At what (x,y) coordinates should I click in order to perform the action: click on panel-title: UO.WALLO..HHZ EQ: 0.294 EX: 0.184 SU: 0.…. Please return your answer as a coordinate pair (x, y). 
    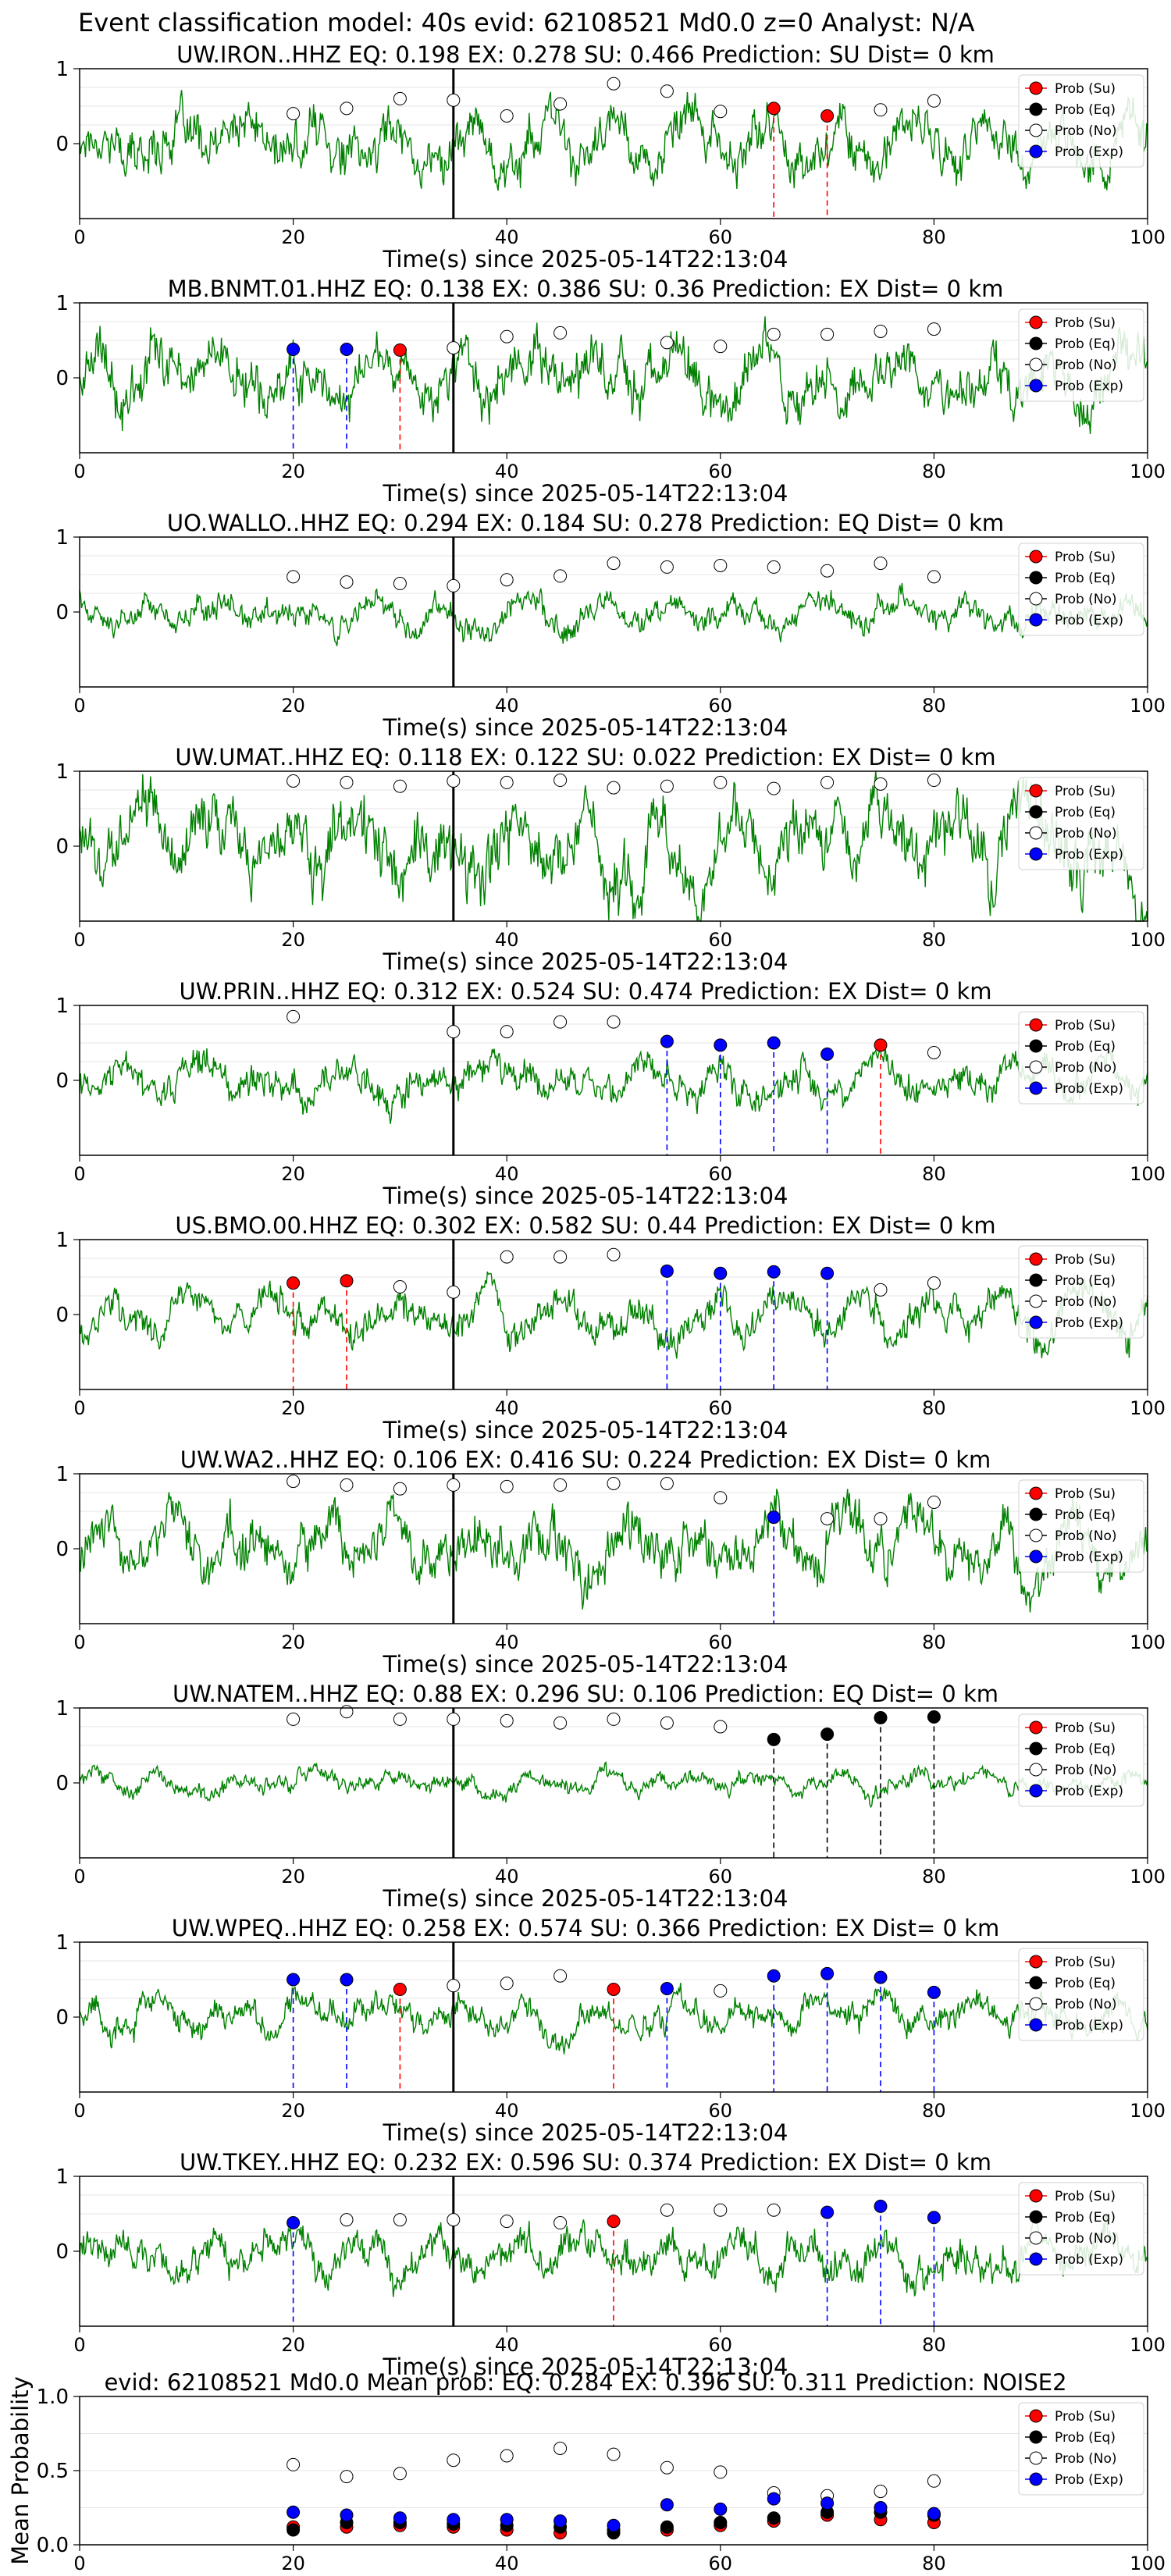
    Looking at the image, I should click on (585, 523).